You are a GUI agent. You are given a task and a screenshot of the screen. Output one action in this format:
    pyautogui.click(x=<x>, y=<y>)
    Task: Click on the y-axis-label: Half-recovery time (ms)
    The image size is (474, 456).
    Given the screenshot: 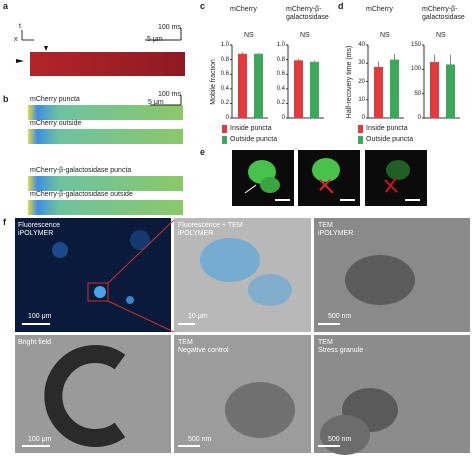 What is the action you would take?
    pyautogui.click(x=349, y=81)
    